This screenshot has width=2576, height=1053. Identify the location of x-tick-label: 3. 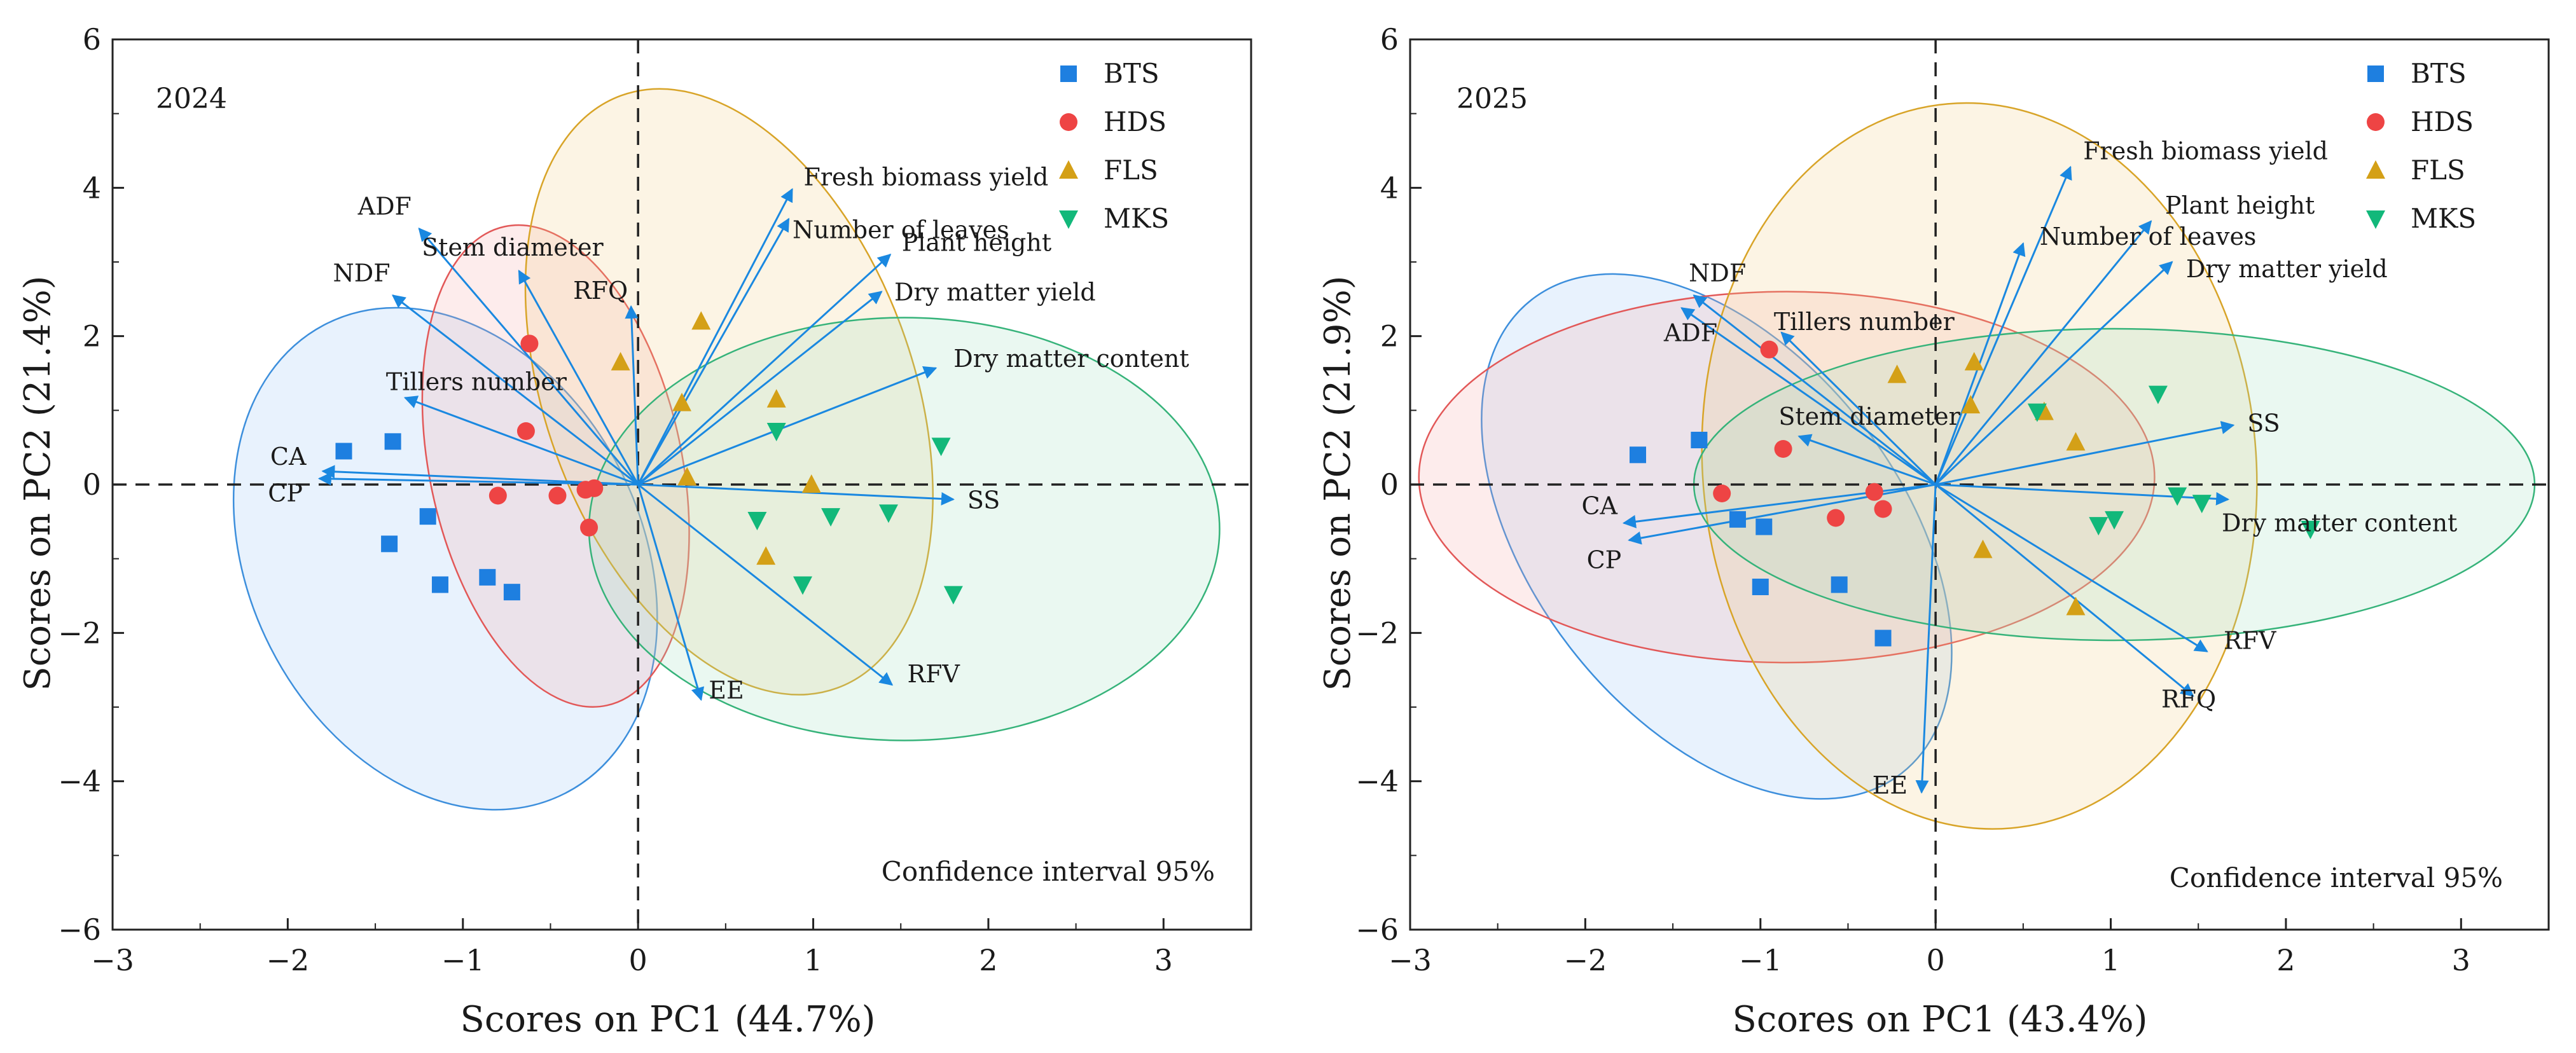
(2461, 960).